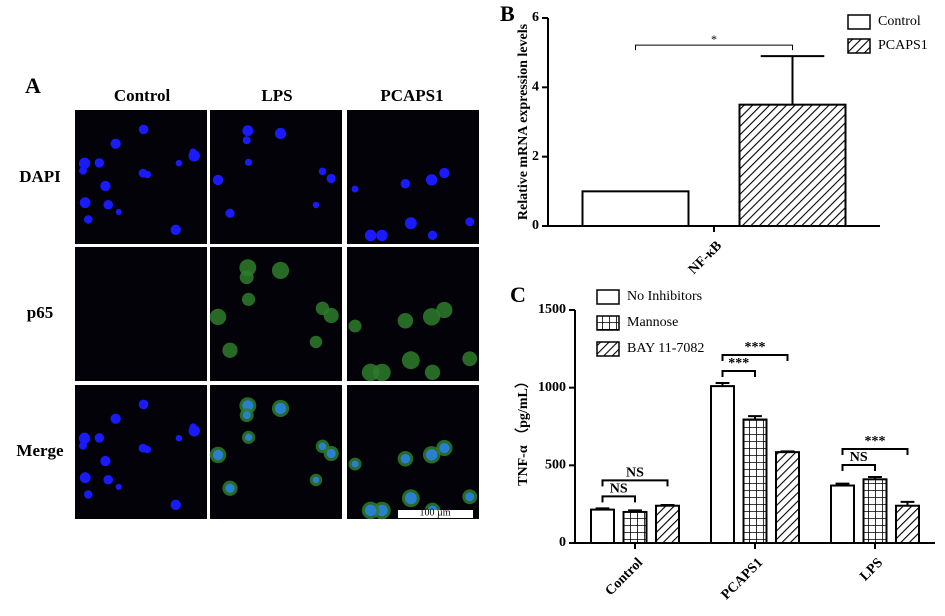 The width and height of the screenshot is (945, 616). What do you see at coordinates (435, 514) in the screenshot?
I see `scale-bar` at bounding box center [435, 514].